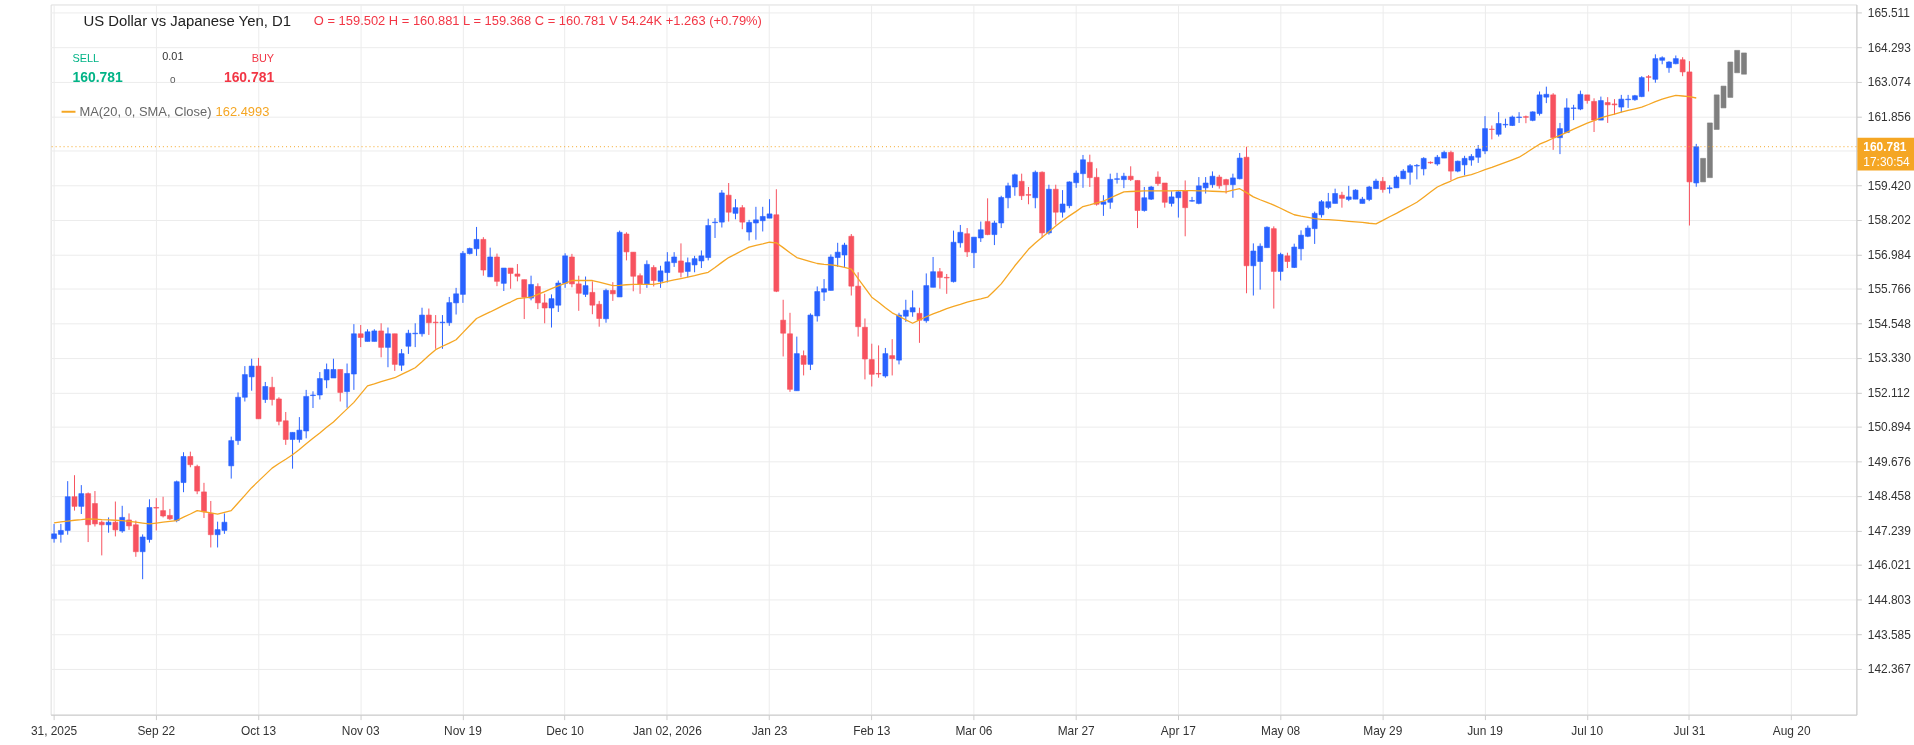 The width and height of the screenshot is (1914, 745). Describe the element at coordinates (145, 111) in the screenshot. I see `legend-label: MA(20, 0, SMA, Close)` at that location.